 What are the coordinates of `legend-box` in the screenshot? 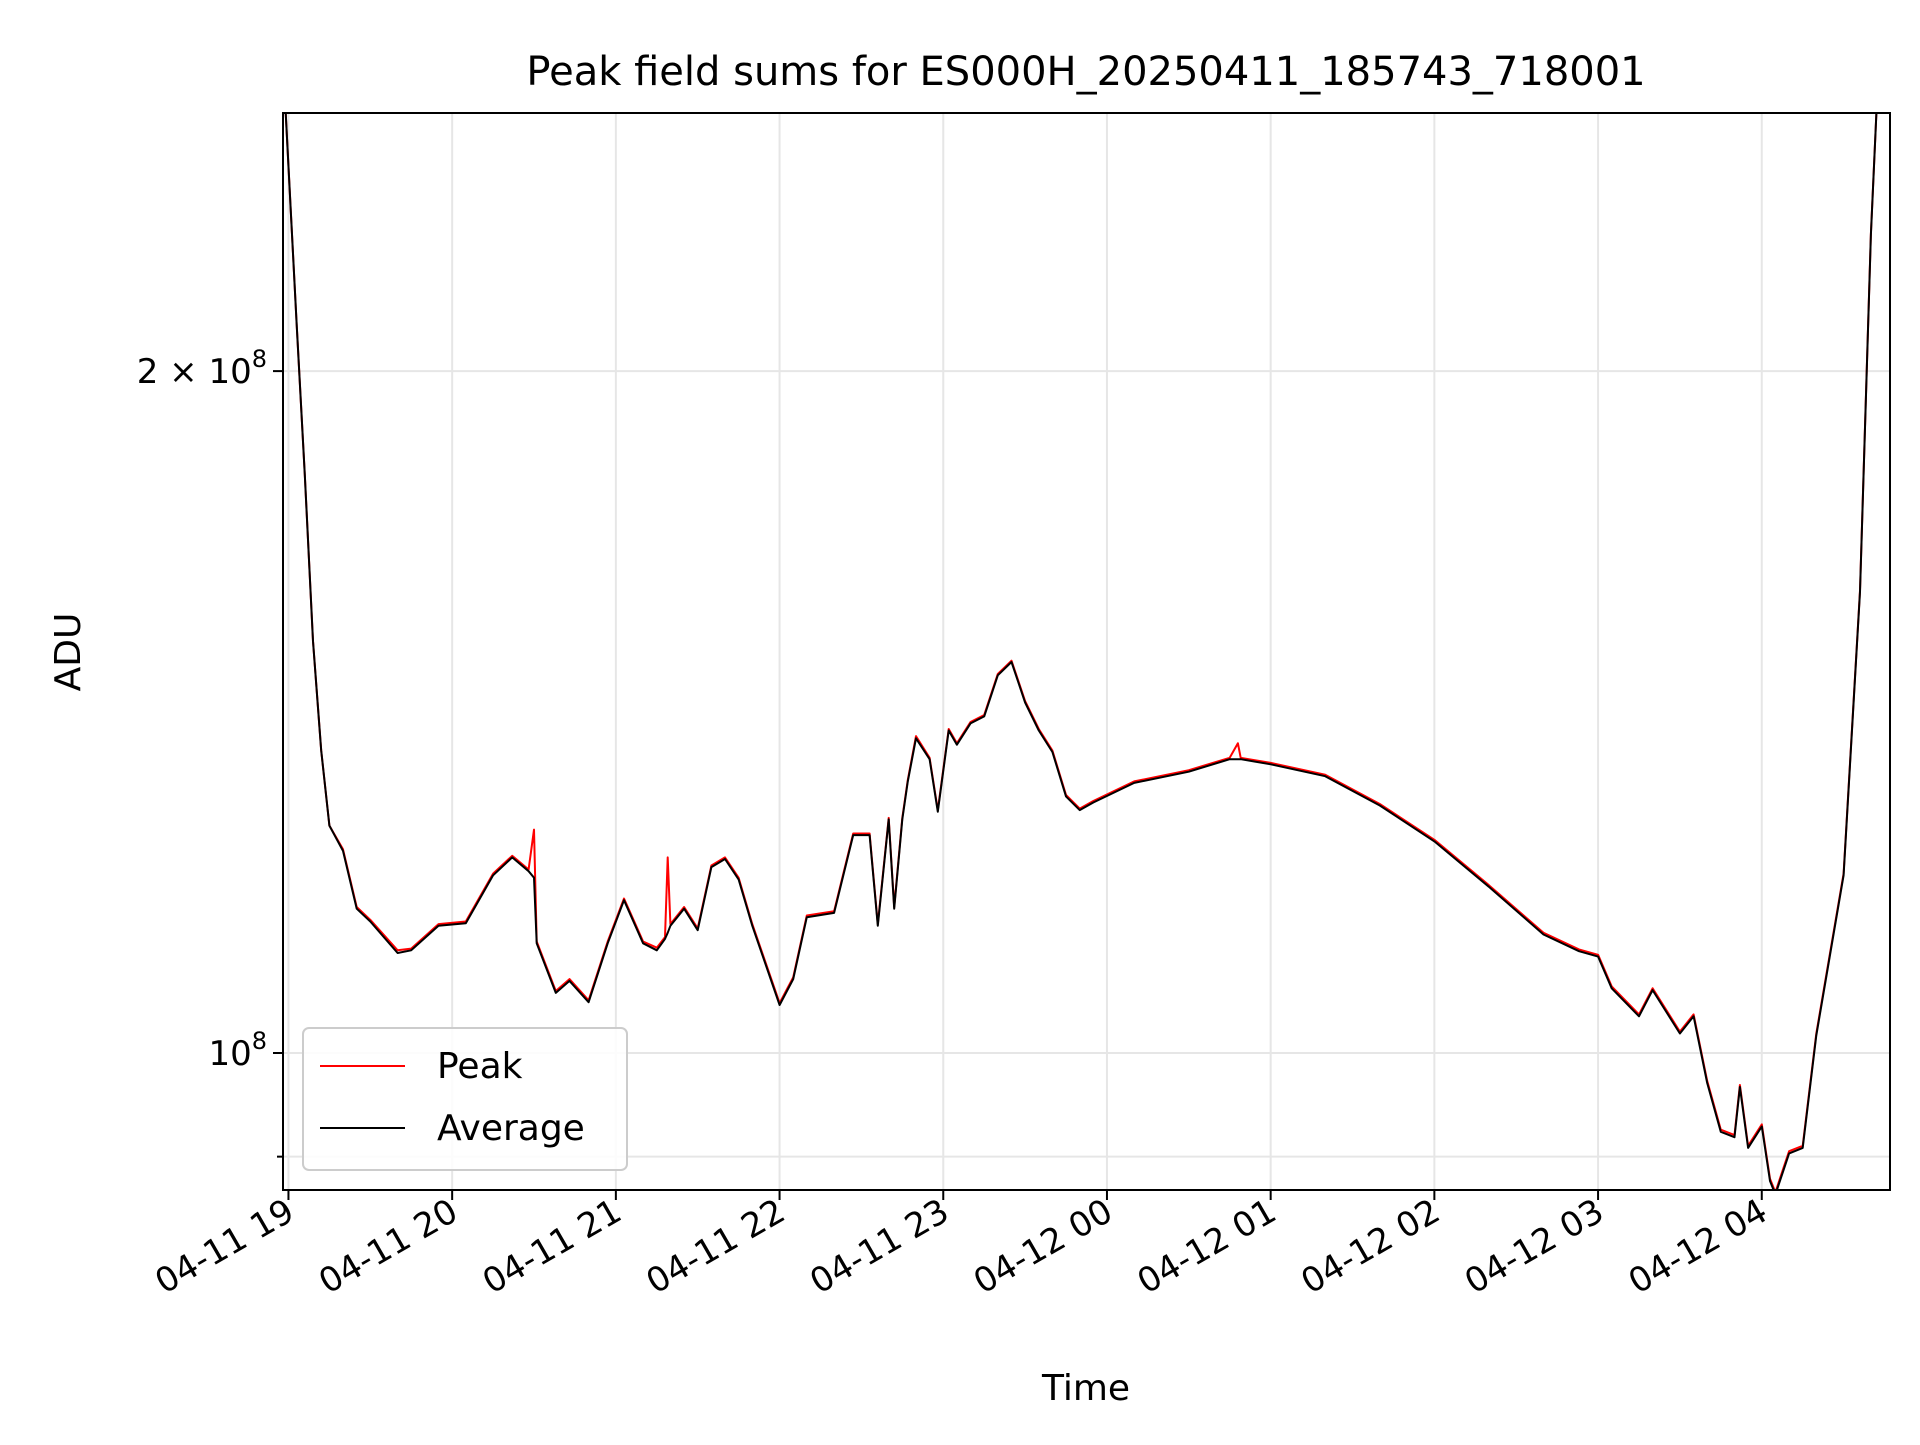 It's located at (465, 1099).